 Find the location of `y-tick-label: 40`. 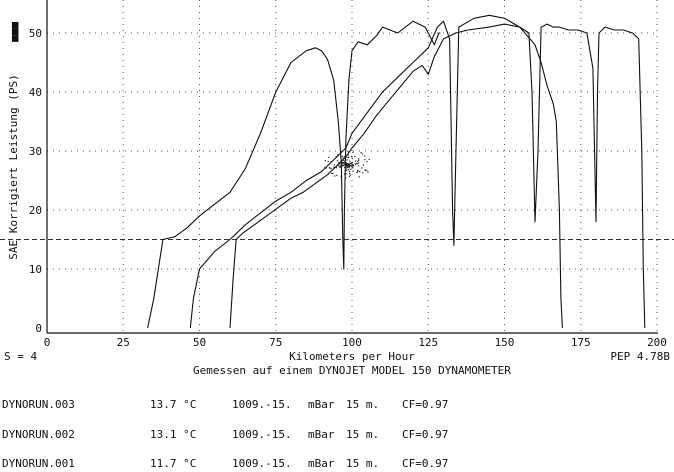

y-tick-label: 40 is located at coordinates (35, 92).